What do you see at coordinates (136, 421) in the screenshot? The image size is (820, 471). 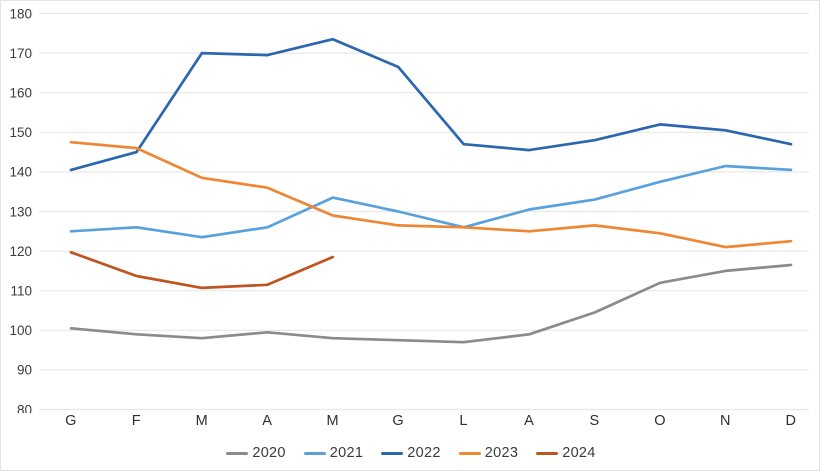 I see `x-axis-label-2: F` at bounding box center [136, 421].